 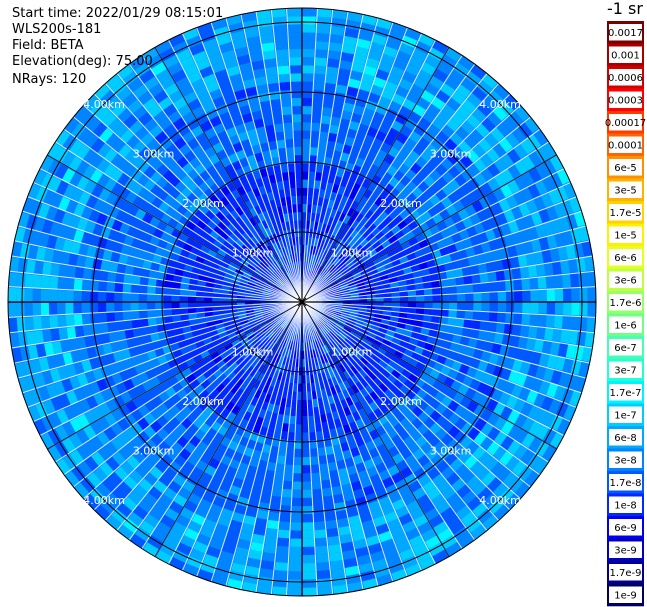 I want to click on colorbar-label: 1.7e-8, so click(x=625, y=483).